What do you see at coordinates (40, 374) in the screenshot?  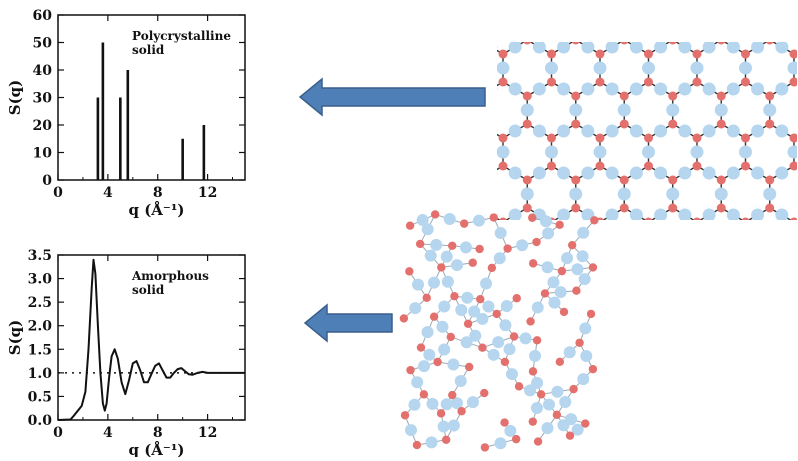 I see `y-tick-label: 1.0` at bounding box center [40, 374].